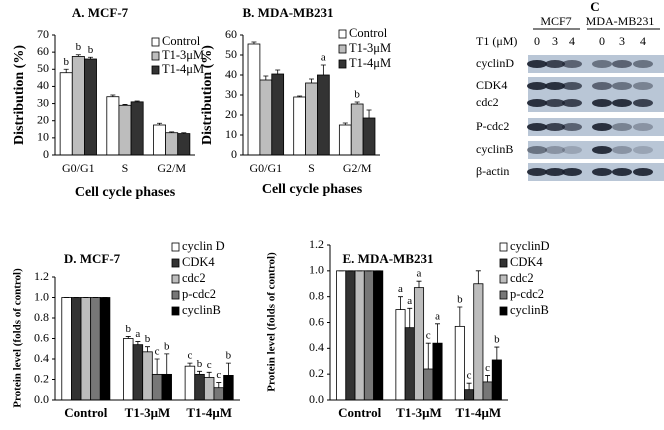  Describe the element at coordinates (492, 126) in the screenshot. I see `blot-row-label: P-cdc2` at that location.